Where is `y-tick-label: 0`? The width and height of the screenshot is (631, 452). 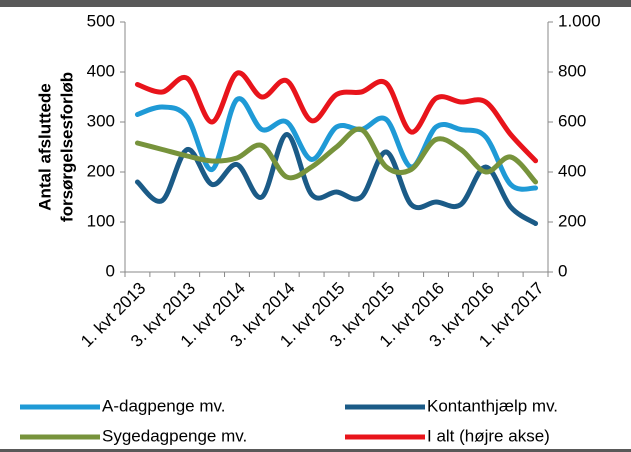
y-tick-label: 0 is located at coordinates (110, 270).